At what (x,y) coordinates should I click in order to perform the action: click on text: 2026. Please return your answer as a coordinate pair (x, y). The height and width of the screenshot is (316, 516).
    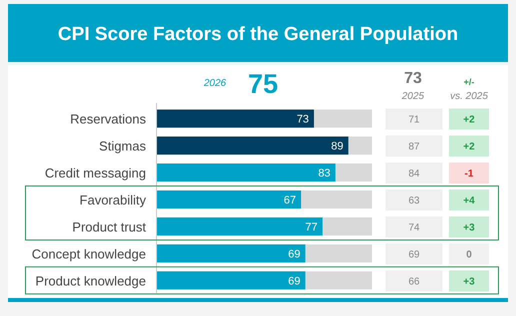
    Looking at the image, I should click on (214, 83).